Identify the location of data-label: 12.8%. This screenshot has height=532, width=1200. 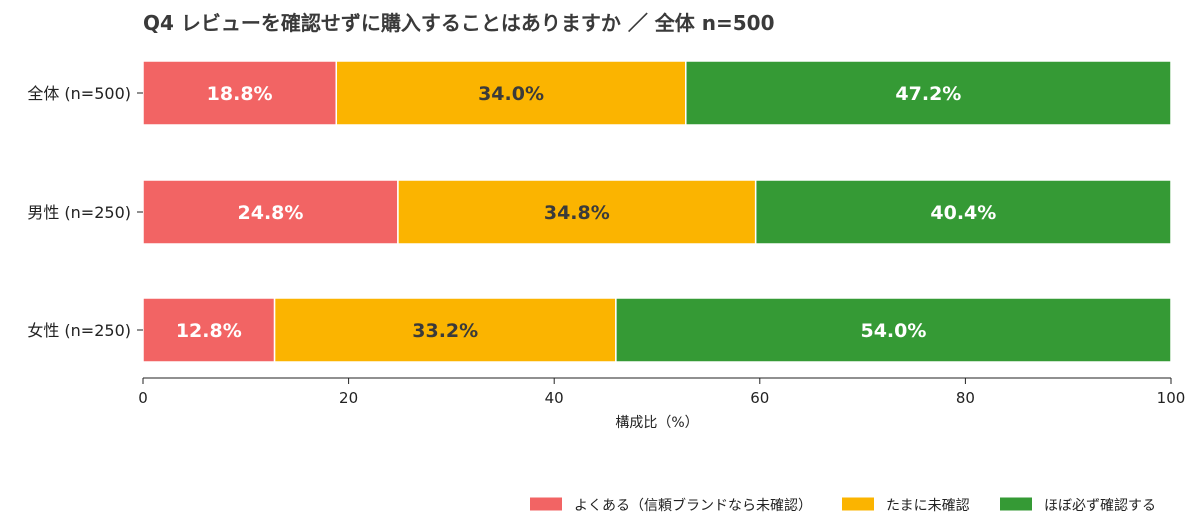
(209, 331).